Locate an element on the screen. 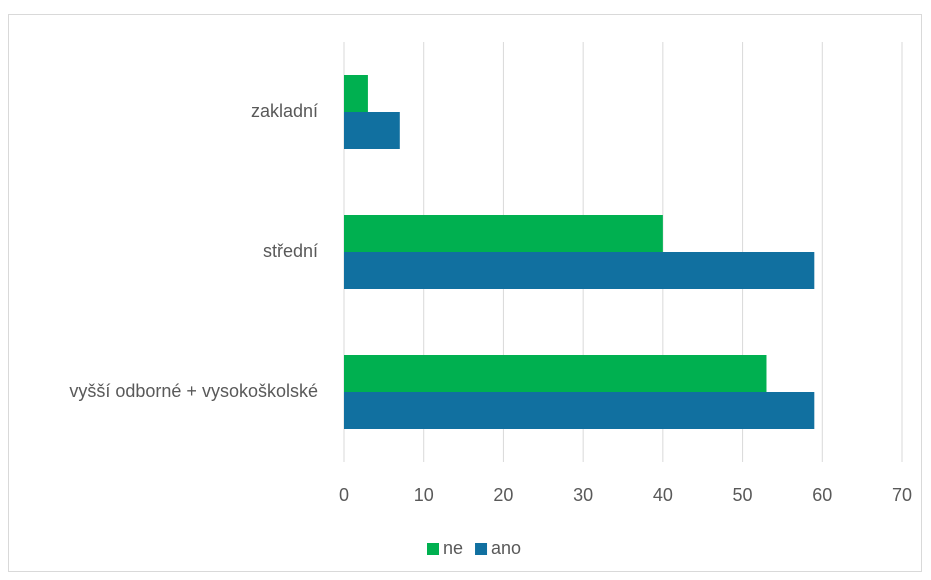  legend-label: ne is located at coordinates (453, 548).